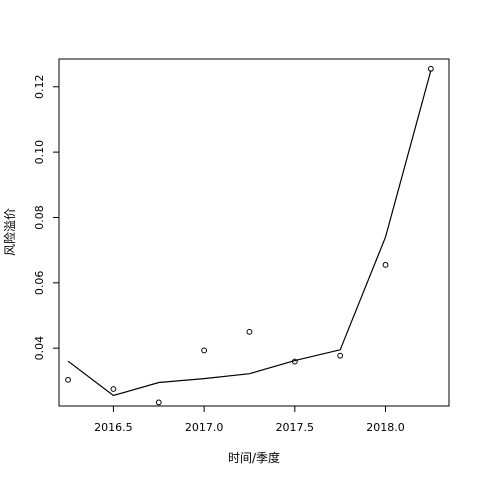  What do you see at coordinates (249, 420) in the screenshot?
I see `x-axis: 2016.5 2017.0 2017.5 2018.0` at bounding box center [249, 420].